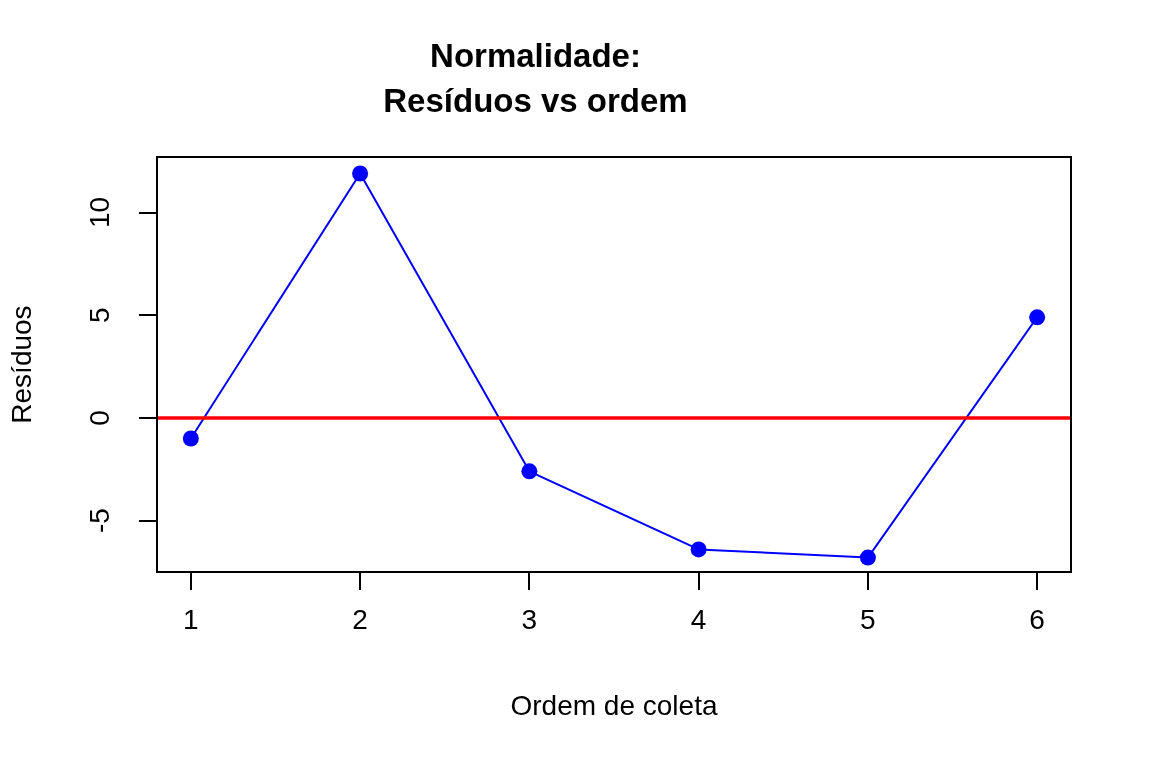 Image resolution: width=1152 pixels, height=768 pixels. I want to click on x-tick-label: 3, so click(529, 619).